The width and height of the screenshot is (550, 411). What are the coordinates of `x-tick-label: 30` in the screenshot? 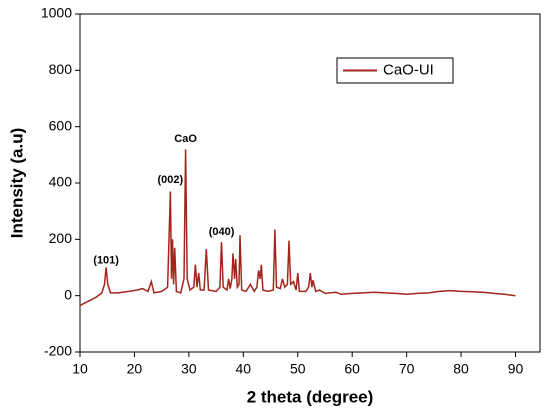 It's located at (189, 369).